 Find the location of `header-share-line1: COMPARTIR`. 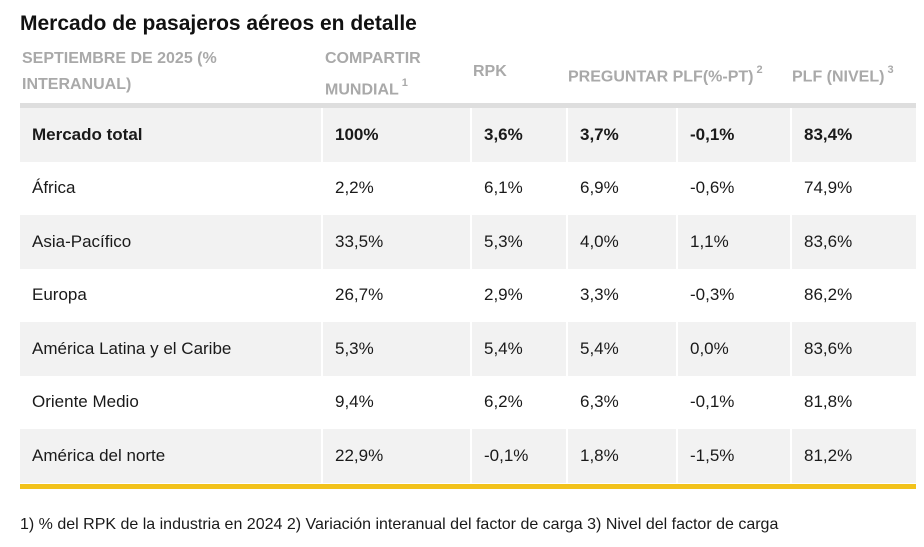

header-share-line1: COMPARTIR is located at coordinates (373, 58).